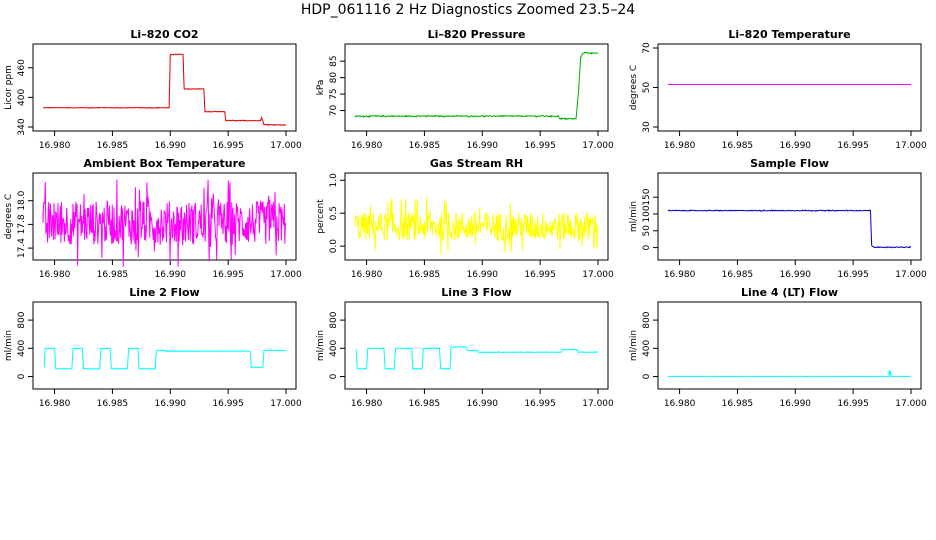 The image size is (936, 540). I want to click on y-tick-label: 17.8, so click(22, 224).